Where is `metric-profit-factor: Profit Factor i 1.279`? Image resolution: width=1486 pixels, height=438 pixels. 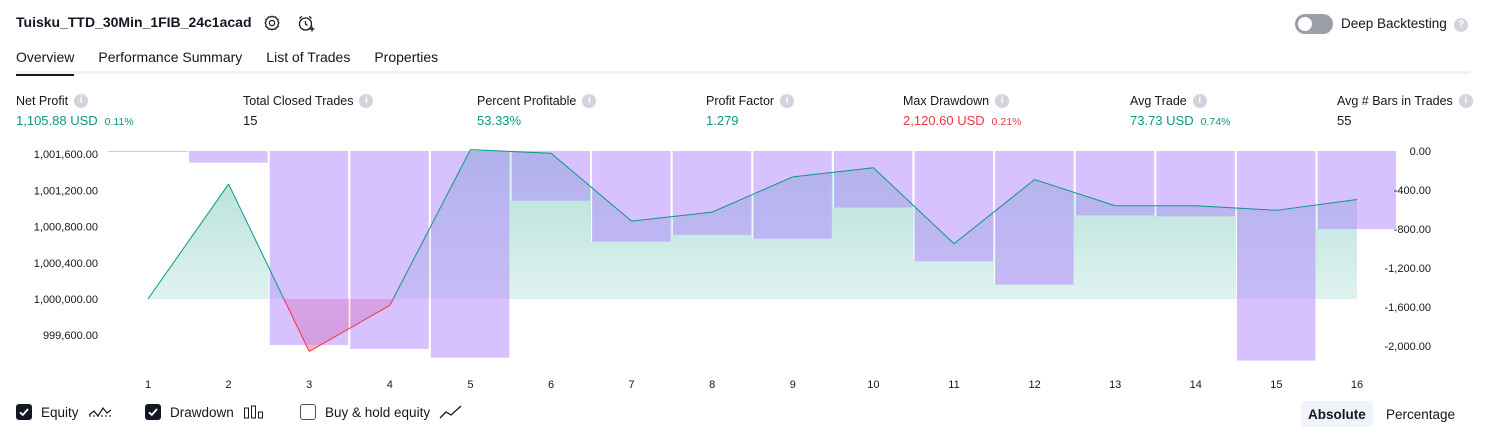
metric-profit-factor: Profit Factor i 1.279 is located at coordinates (750, 111).